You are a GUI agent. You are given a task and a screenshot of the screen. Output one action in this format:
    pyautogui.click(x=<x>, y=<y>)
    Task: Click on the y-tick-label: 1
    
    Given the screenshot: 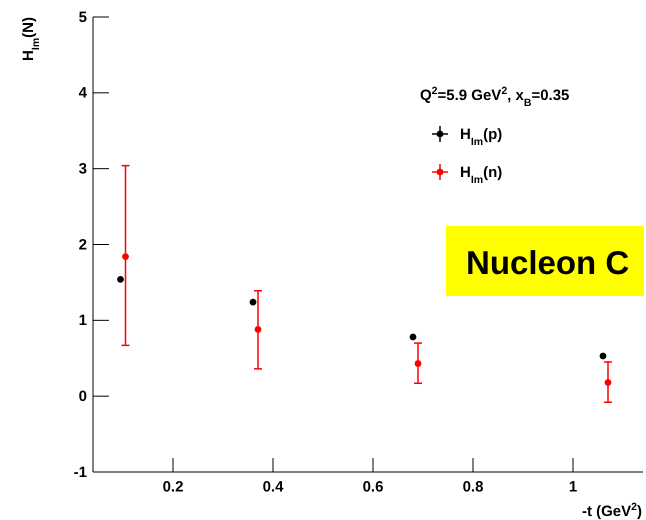 What is the action you would take?
    pyautogui.click(x=82, y=321)
    